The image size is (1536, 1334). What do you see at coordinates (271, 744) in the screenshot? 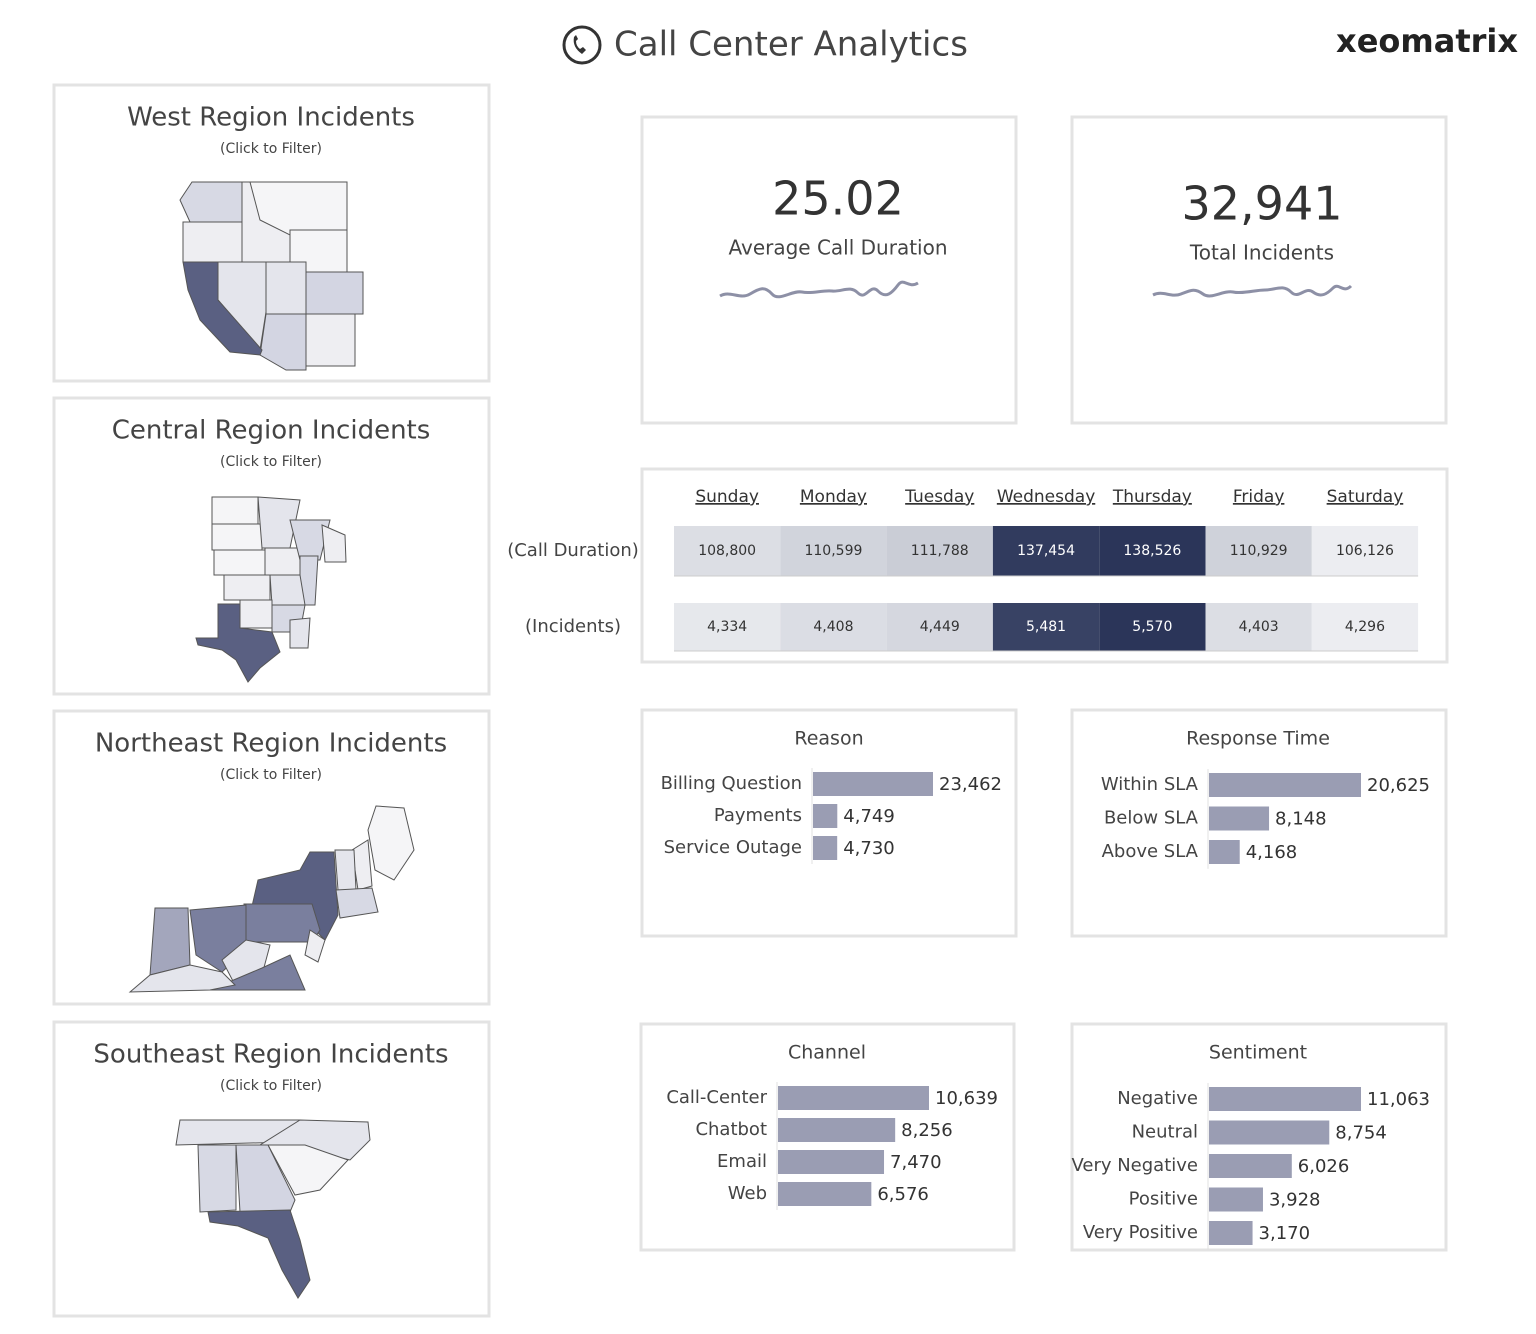
I see `region-title: Northeast Region Incidents` at bounding box center [271, 744].